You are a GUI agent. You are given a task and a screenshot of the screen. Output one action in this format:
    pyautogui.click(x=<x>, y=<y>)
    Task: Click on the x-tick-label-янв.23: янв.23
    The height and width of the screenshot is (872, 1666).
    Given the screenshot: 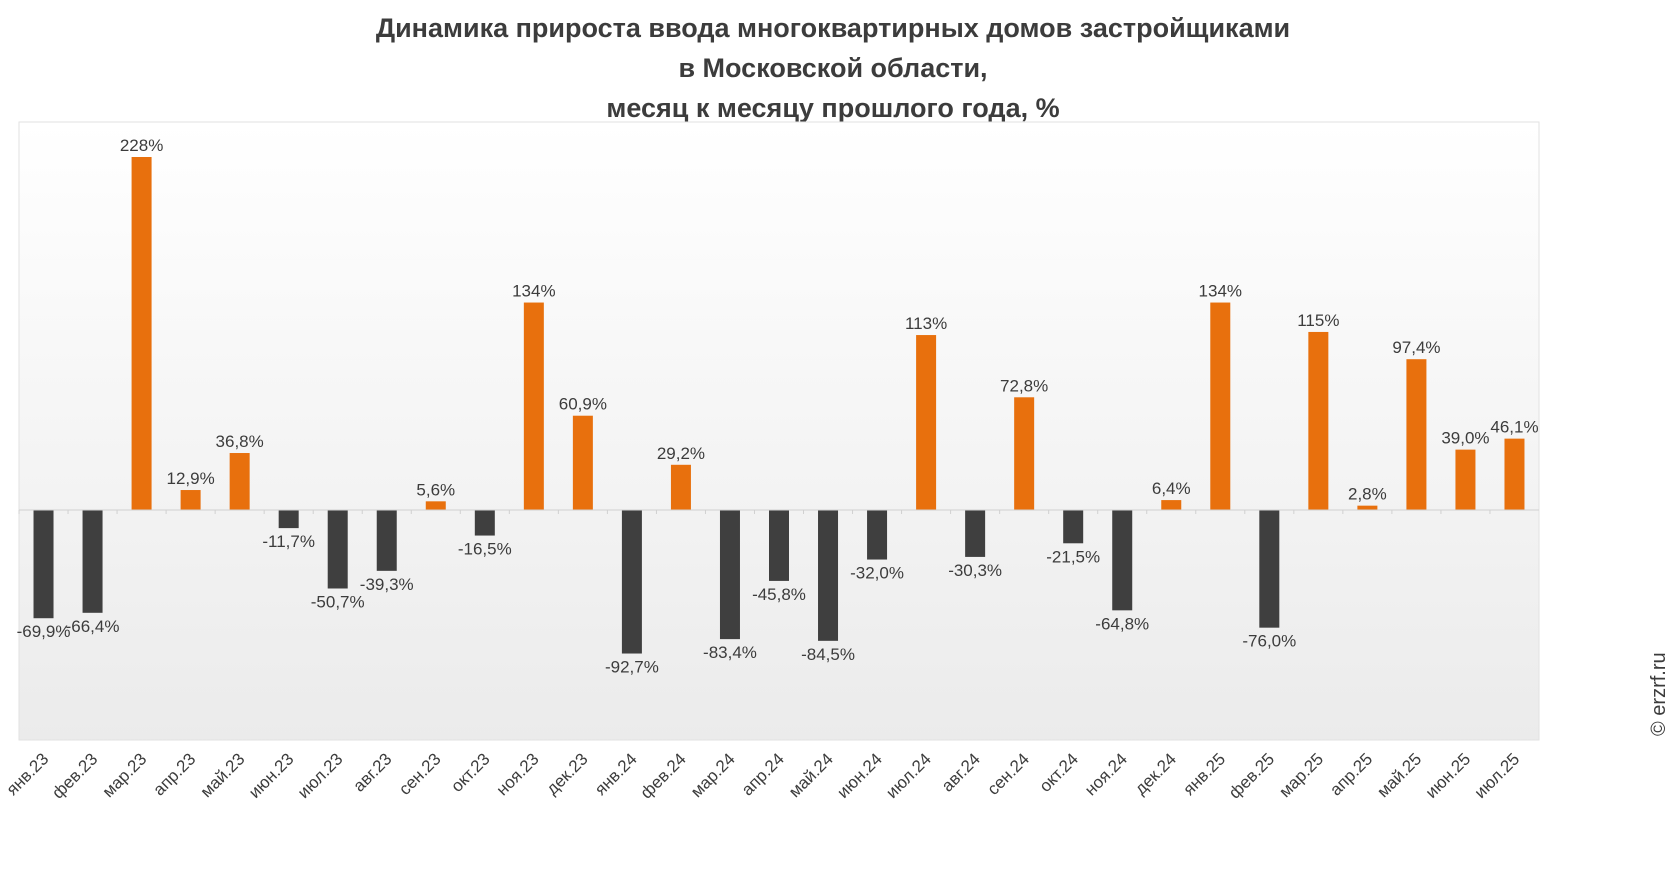 What is the action you would take?
    pyautogui.click(x=28, y=774)
    